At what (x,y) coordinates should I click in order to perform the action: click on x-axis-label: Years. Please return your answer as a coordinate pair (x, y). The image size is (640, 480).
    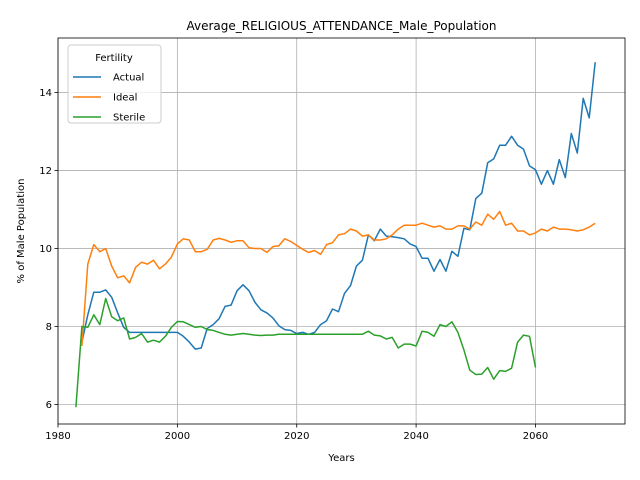
    Looking at the image, I should click on (340, 458).